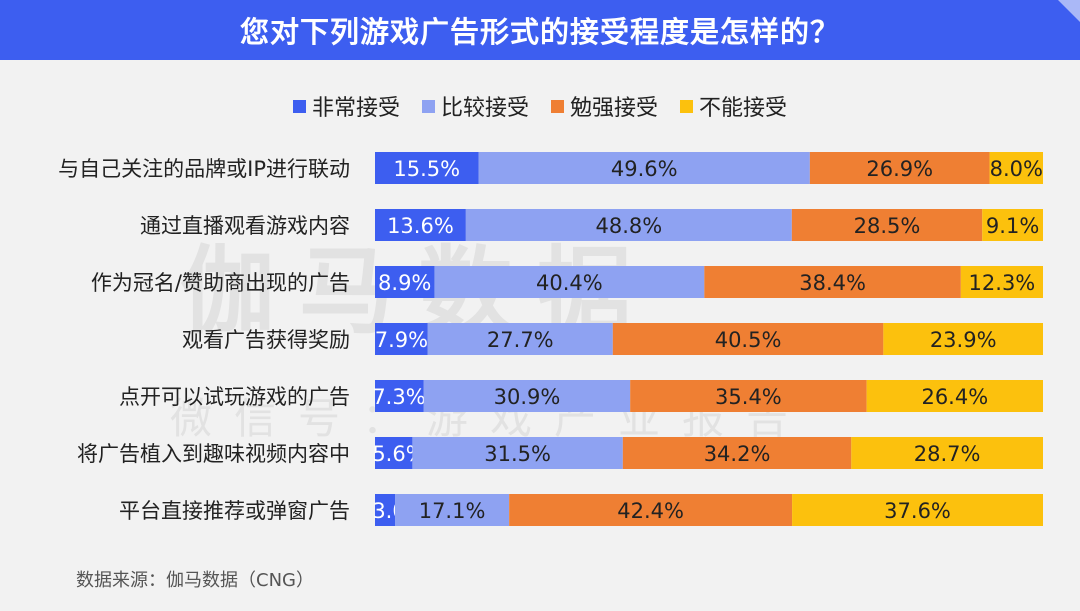 The width and height of the screenshot is (1080, 611). I want to click on category-label-3: 观看广告获得奖励, so click(266, 340).